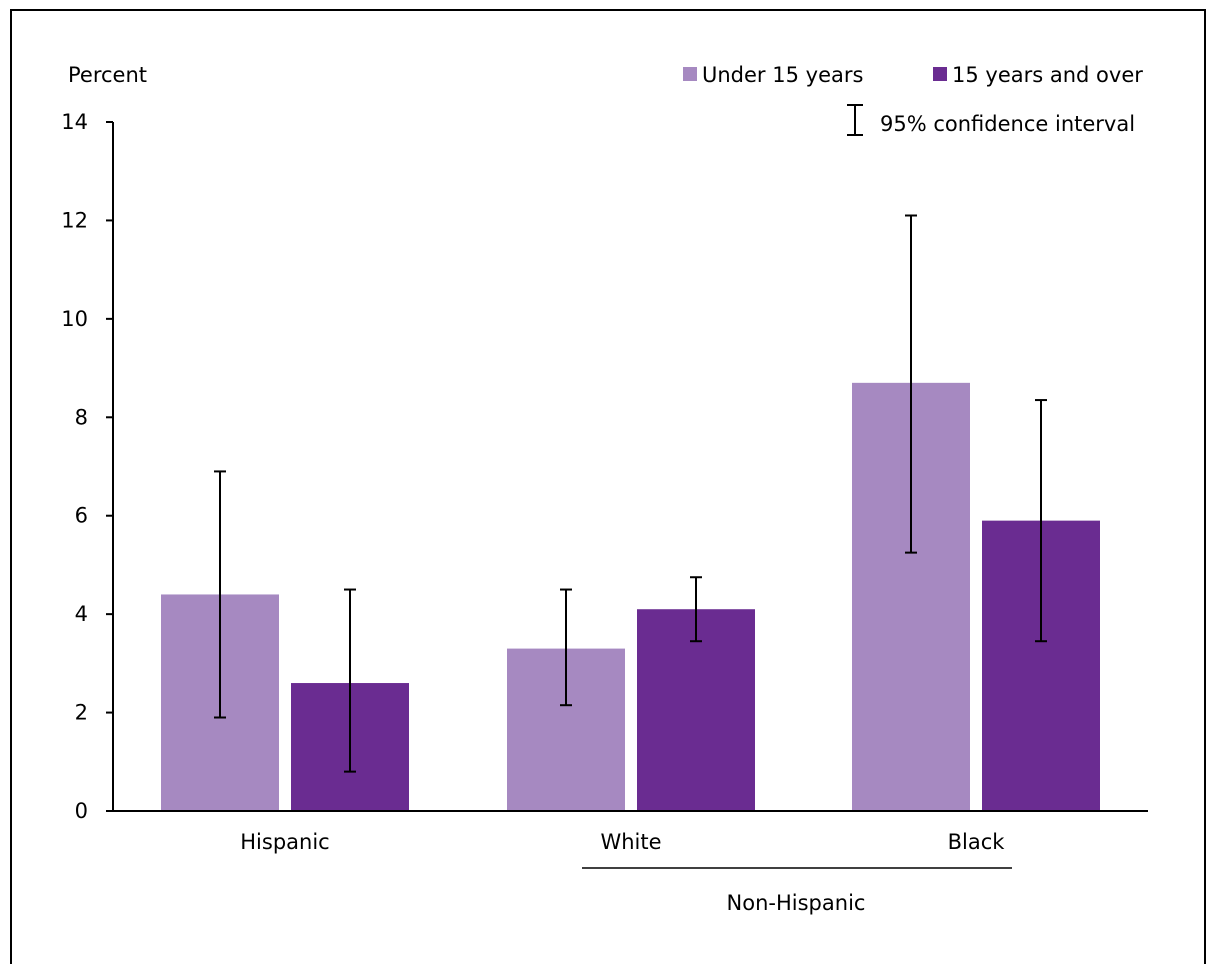 This screenshot has width=1207, height=964. Describe the element at coordinates (782, 75) in the screenshot. I see `legend-label-under-15: Under 15 years` at that location.